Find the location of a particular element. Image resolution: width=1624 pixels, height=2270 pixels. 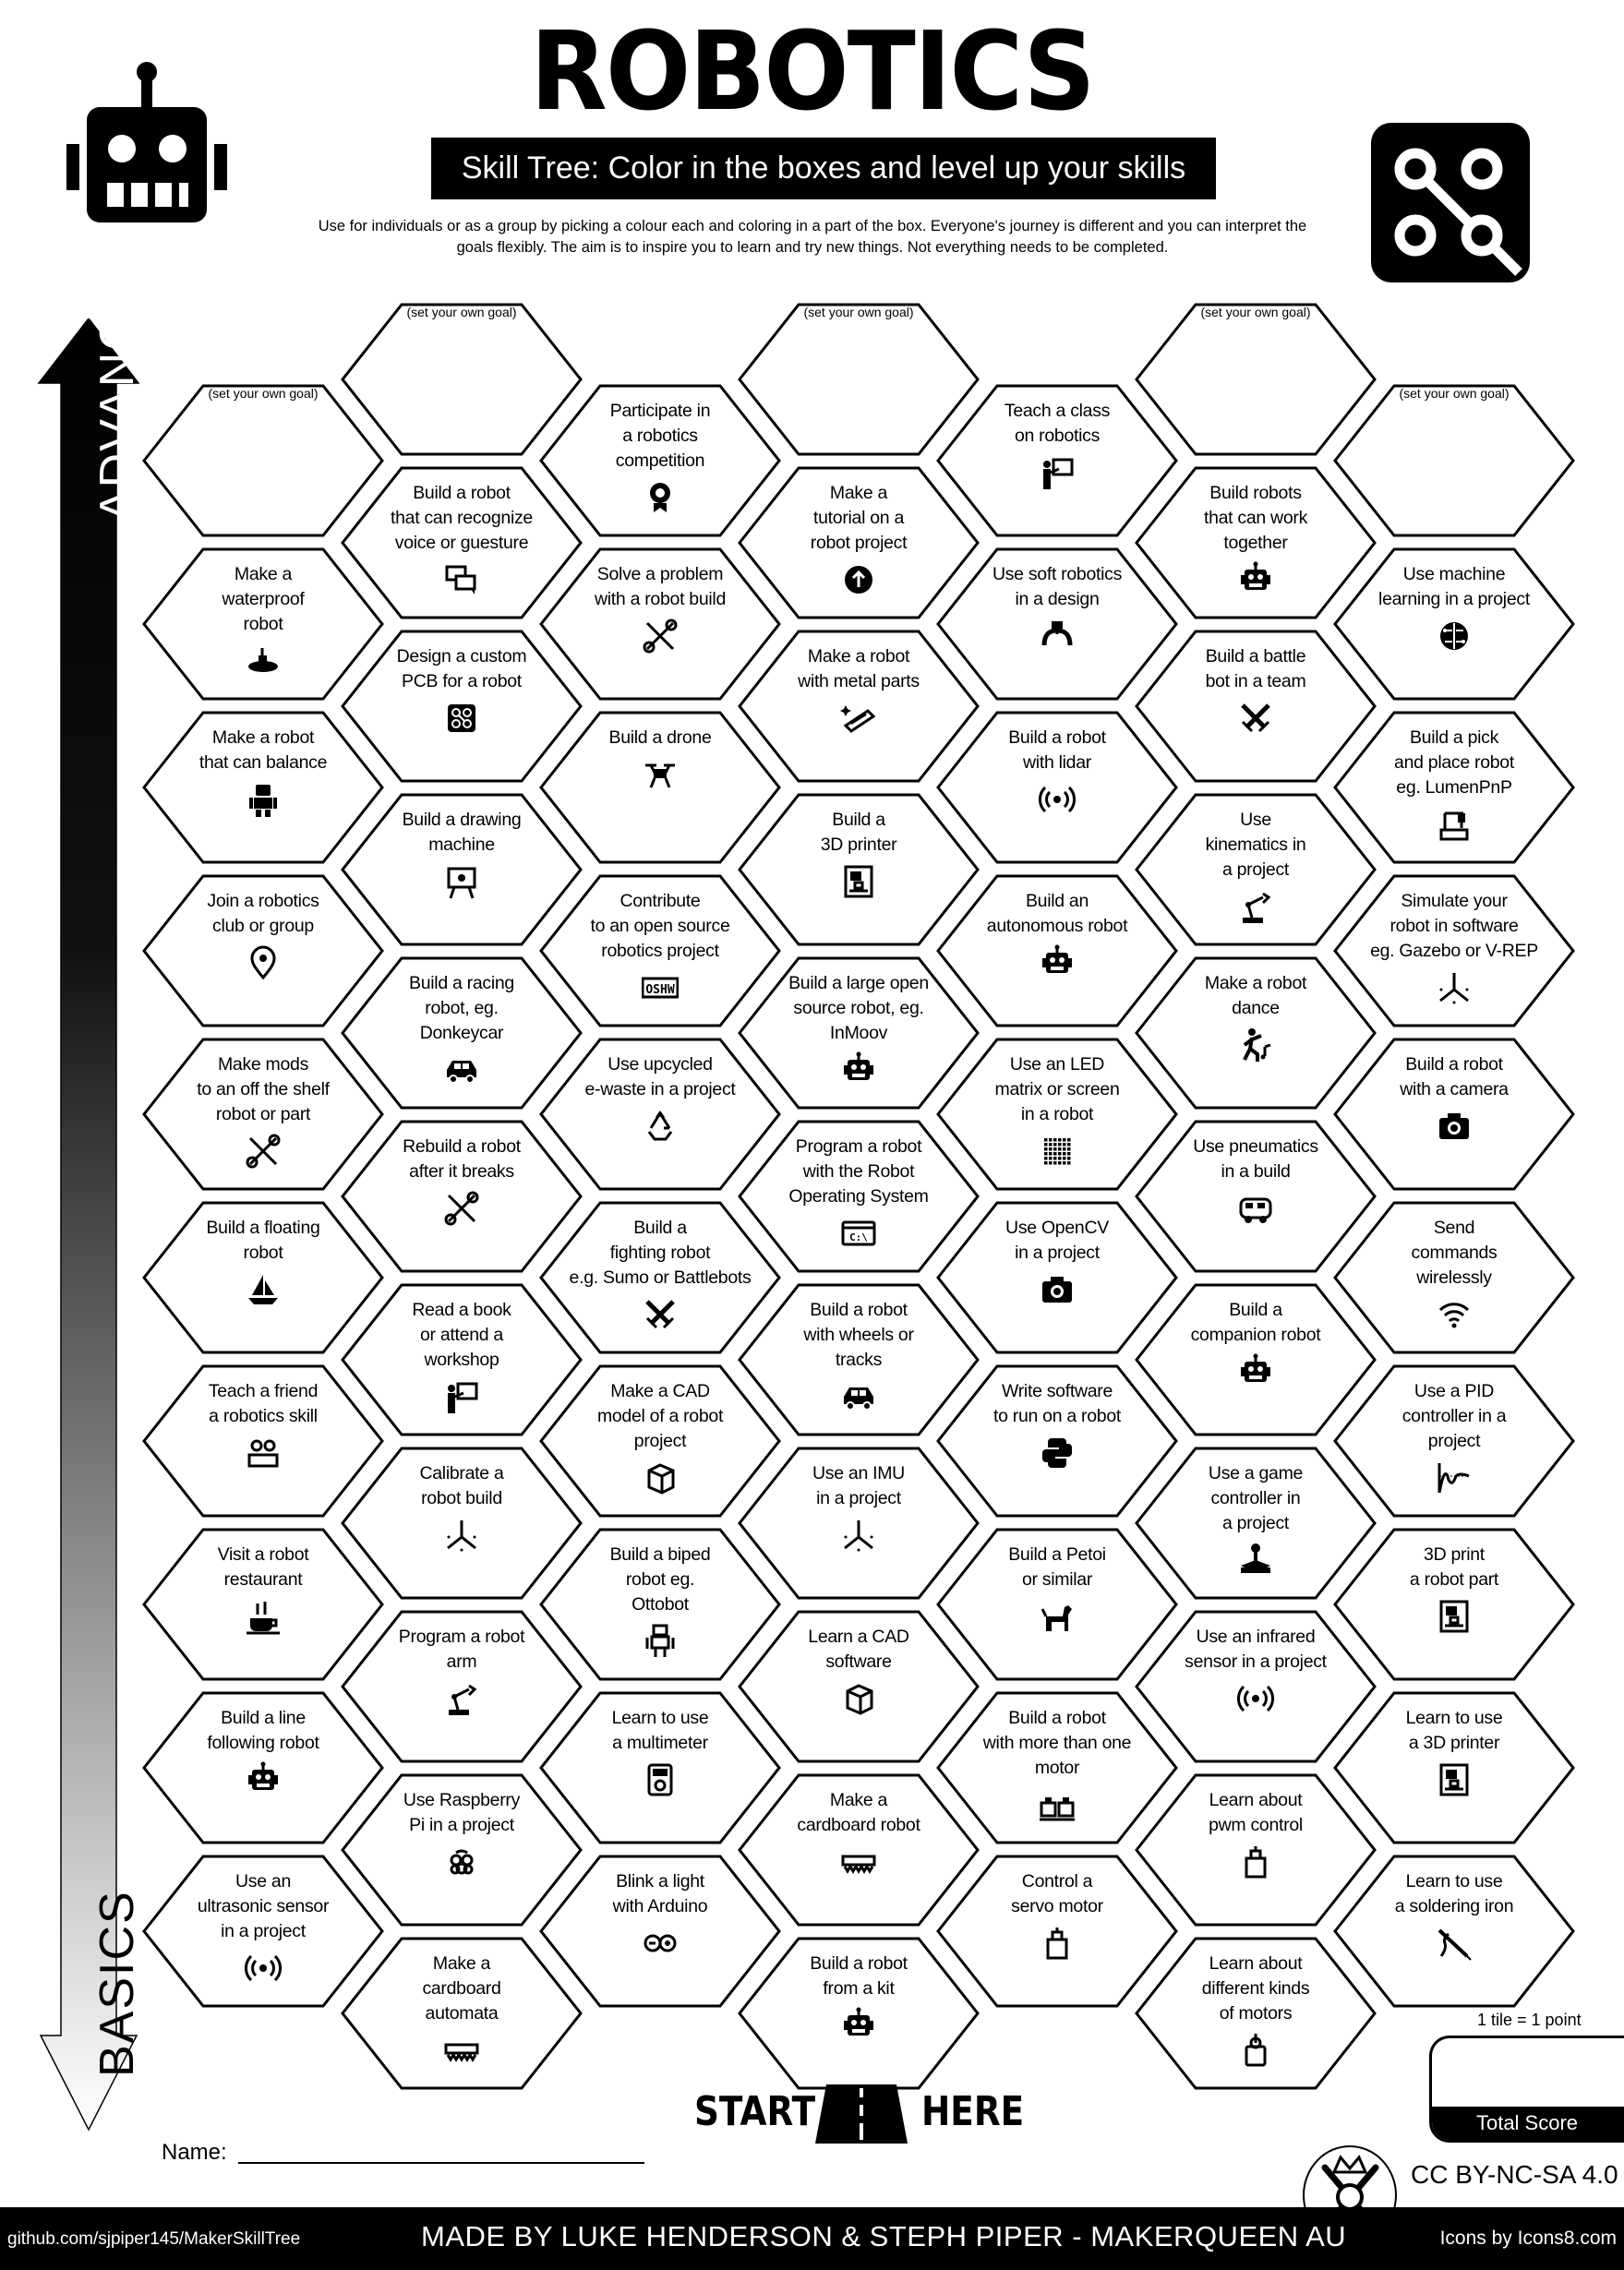

total-score-box: Total Score is located at coordinates (1526, 2089).